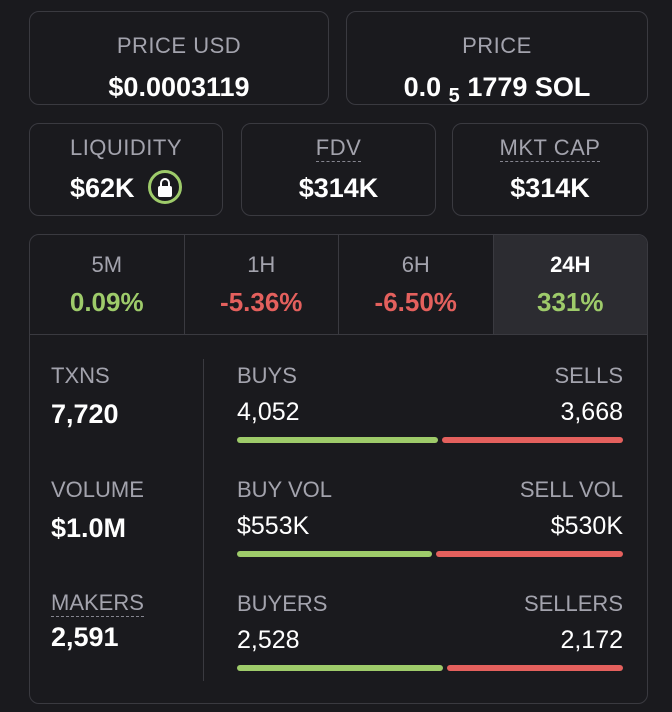  Describe the element at coordinates (97, 510) in the screenshot. I see `volume-stat: VOLUME $1.0M` at that location.